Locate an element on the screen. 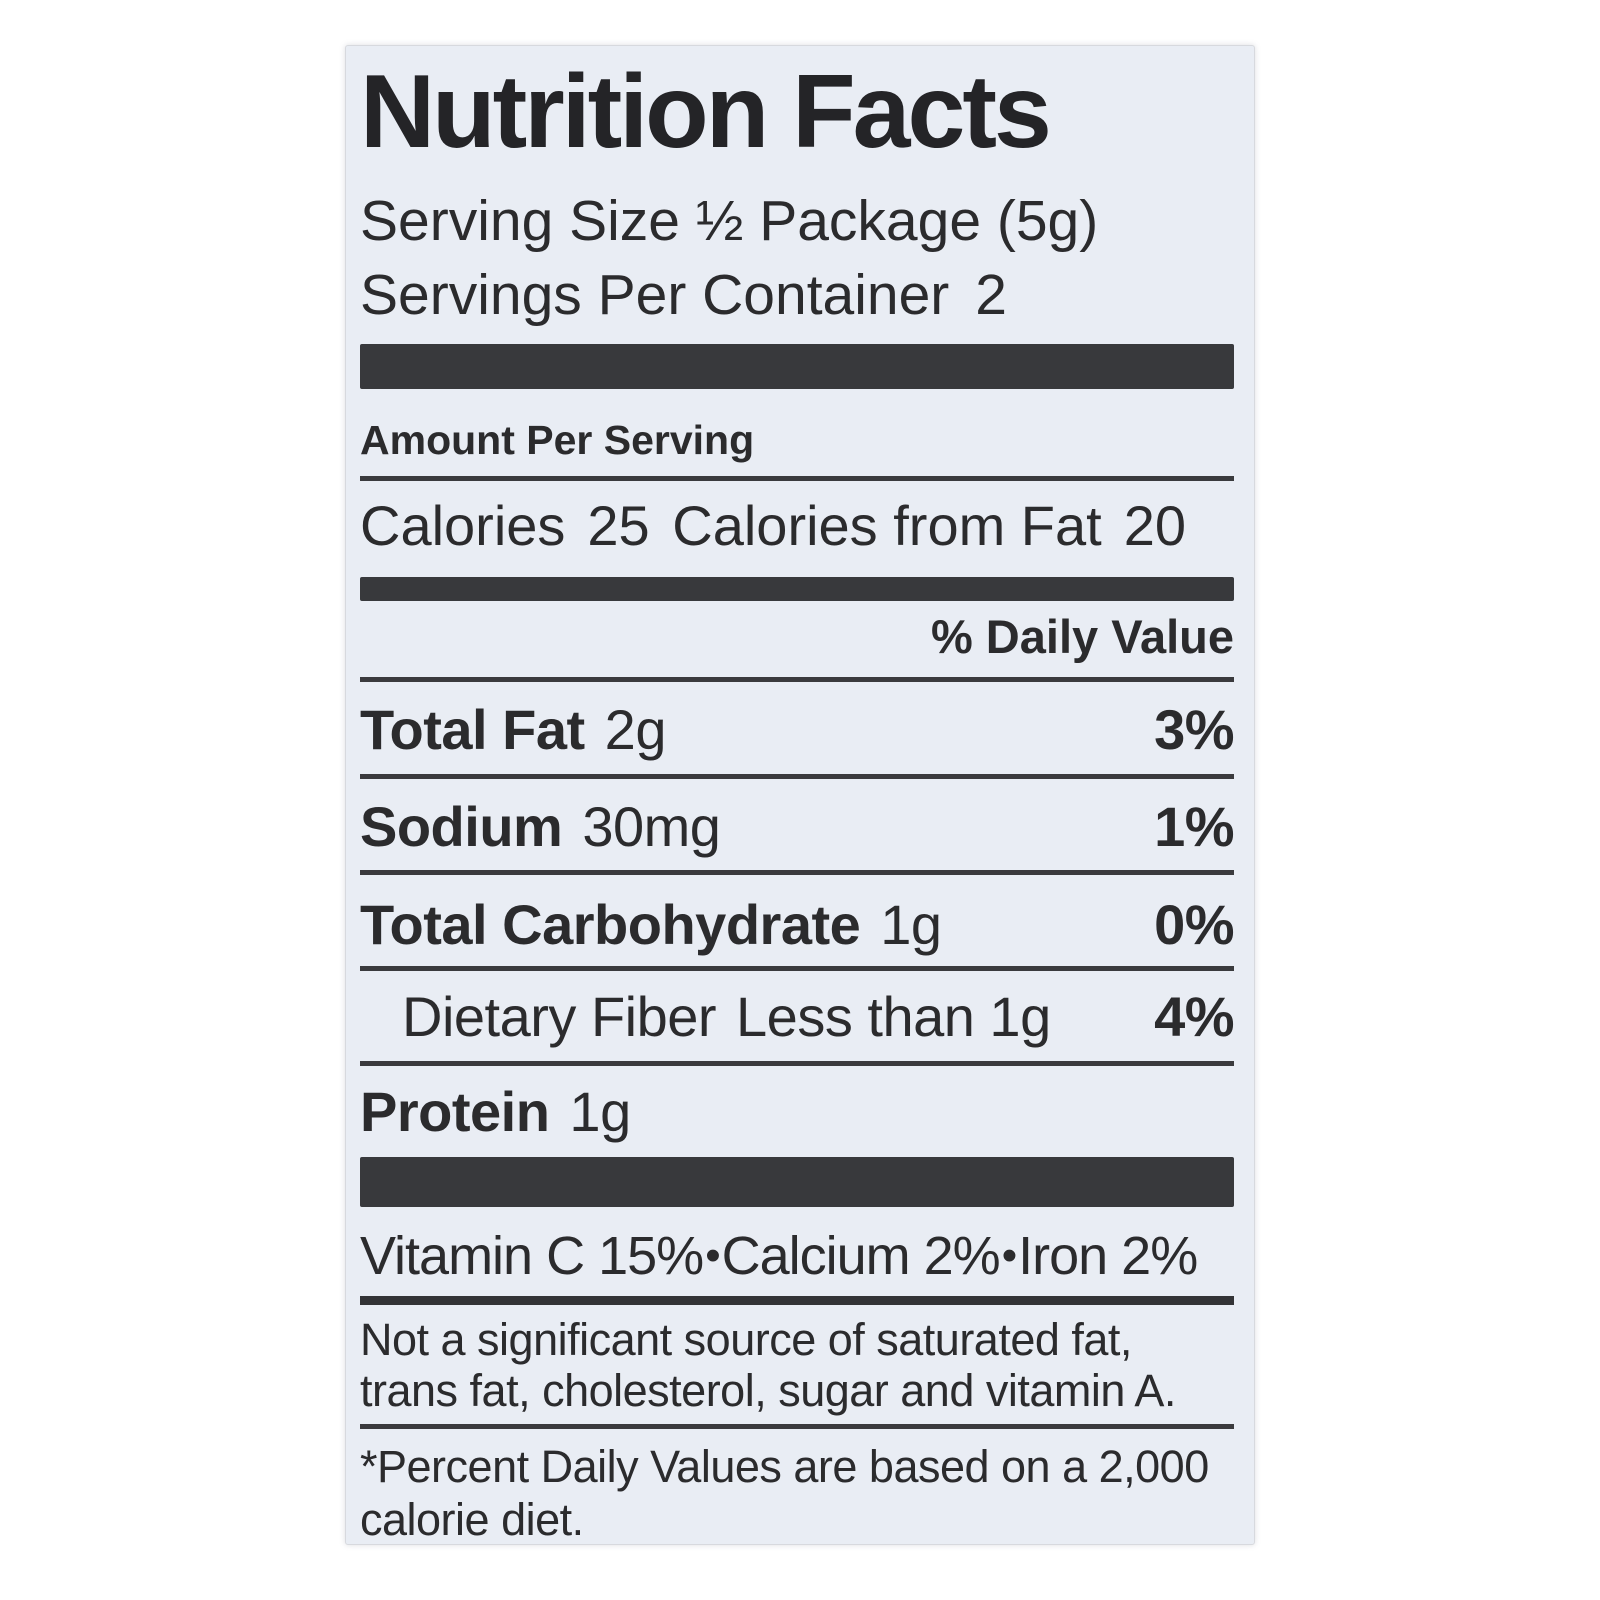 This screenshot has width=1600, height=1600. amount-per-serving-heading: Amount Per Serving is located at coordinates (557, 440).